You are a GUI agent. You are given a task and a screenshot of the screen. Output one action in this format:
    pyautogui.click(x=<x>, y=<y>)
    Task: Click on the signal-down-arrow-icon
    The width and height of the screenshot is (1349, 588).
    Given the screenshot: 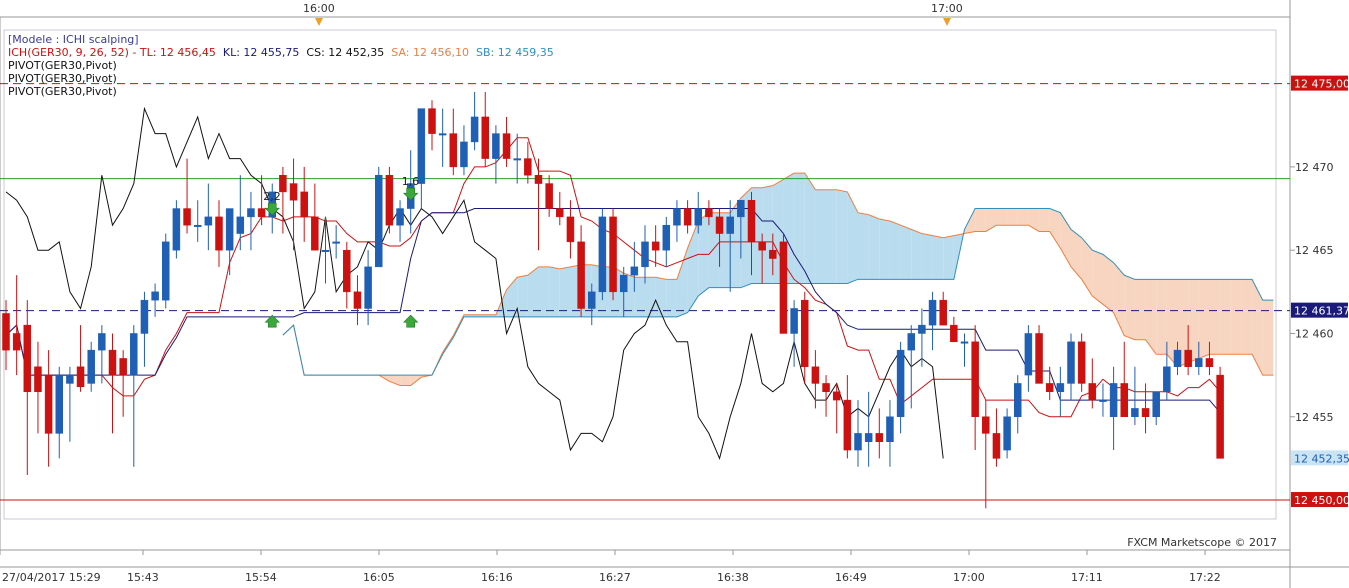 What is the action you would take?
    pyautogui.click(x=272, y=209)
    